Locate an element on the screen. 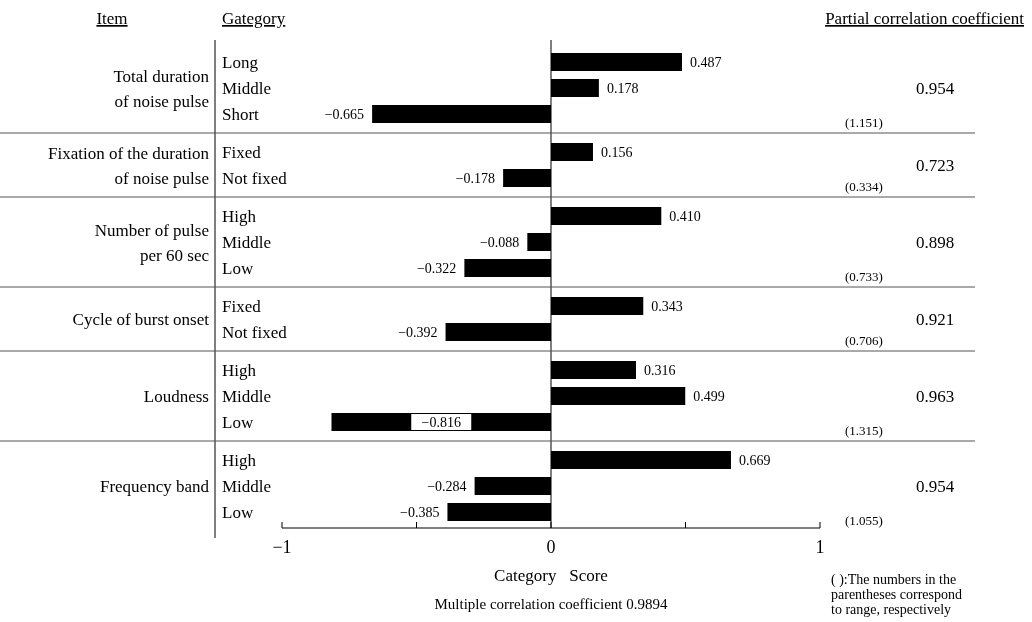  data-label: −0.385 is located at coordinates (420, 512).